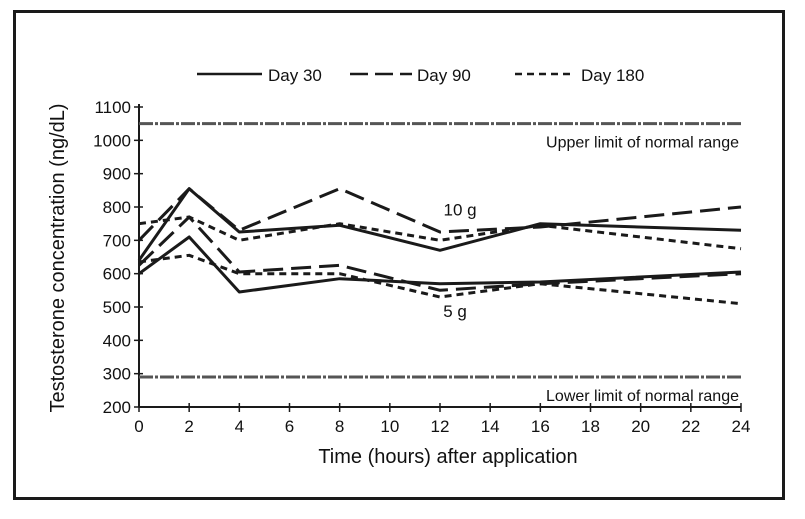 The height and width of the screenshot is (519, 805). Describe the element at coordinates (117, 207) in the screenshot. I see `y-tick-label: 800` at that location.